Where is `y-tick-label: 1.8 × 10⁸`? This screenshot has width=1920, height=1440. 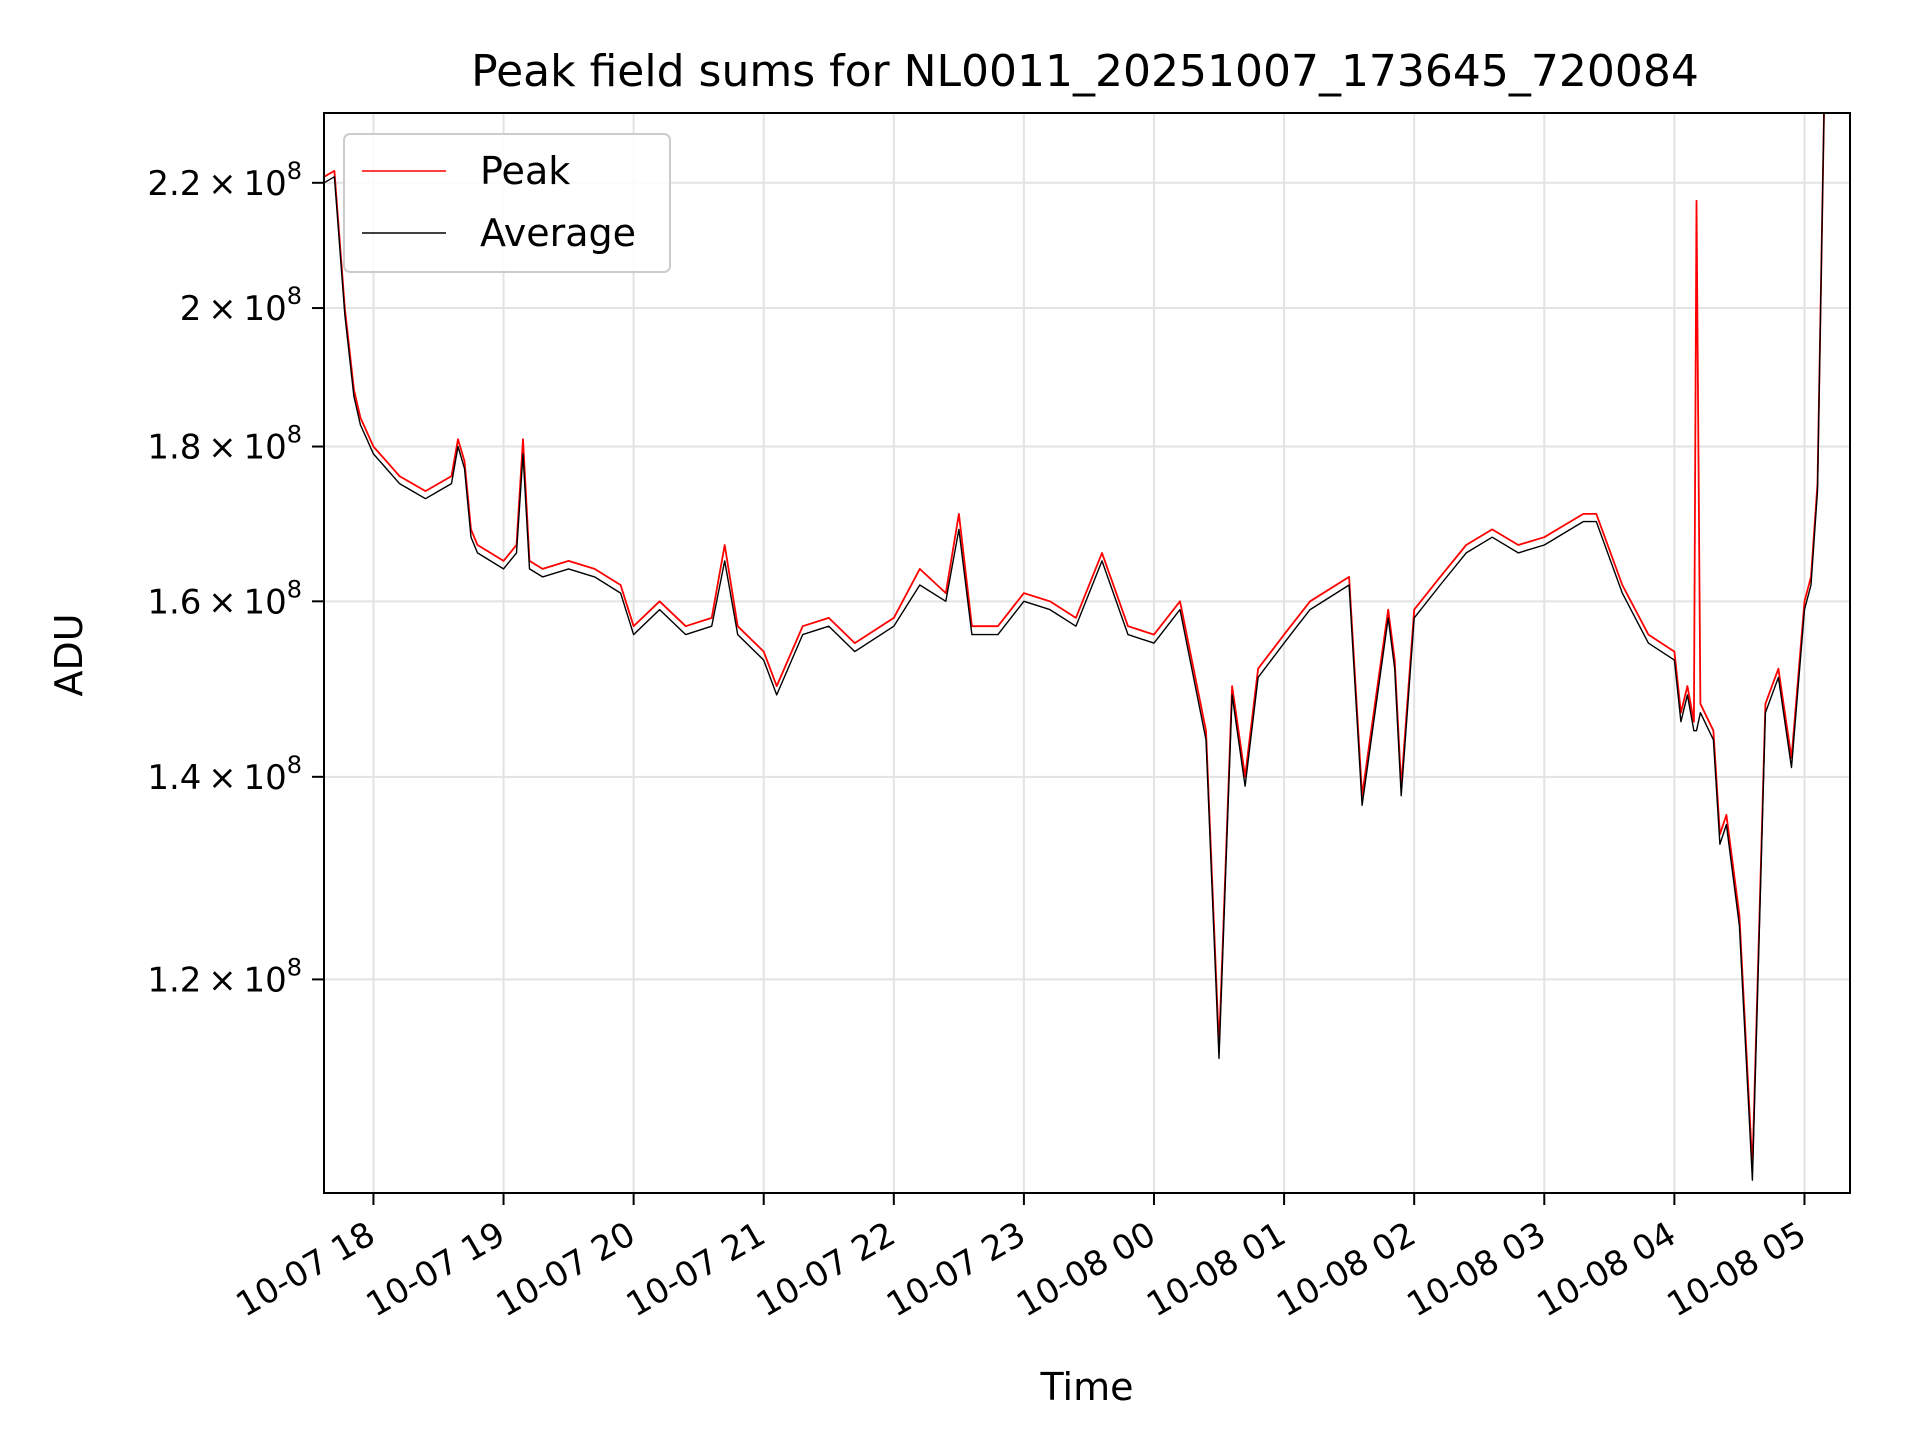 y-tick-label: 1.8 × 10⁸ is located at coordinates (224, 444).